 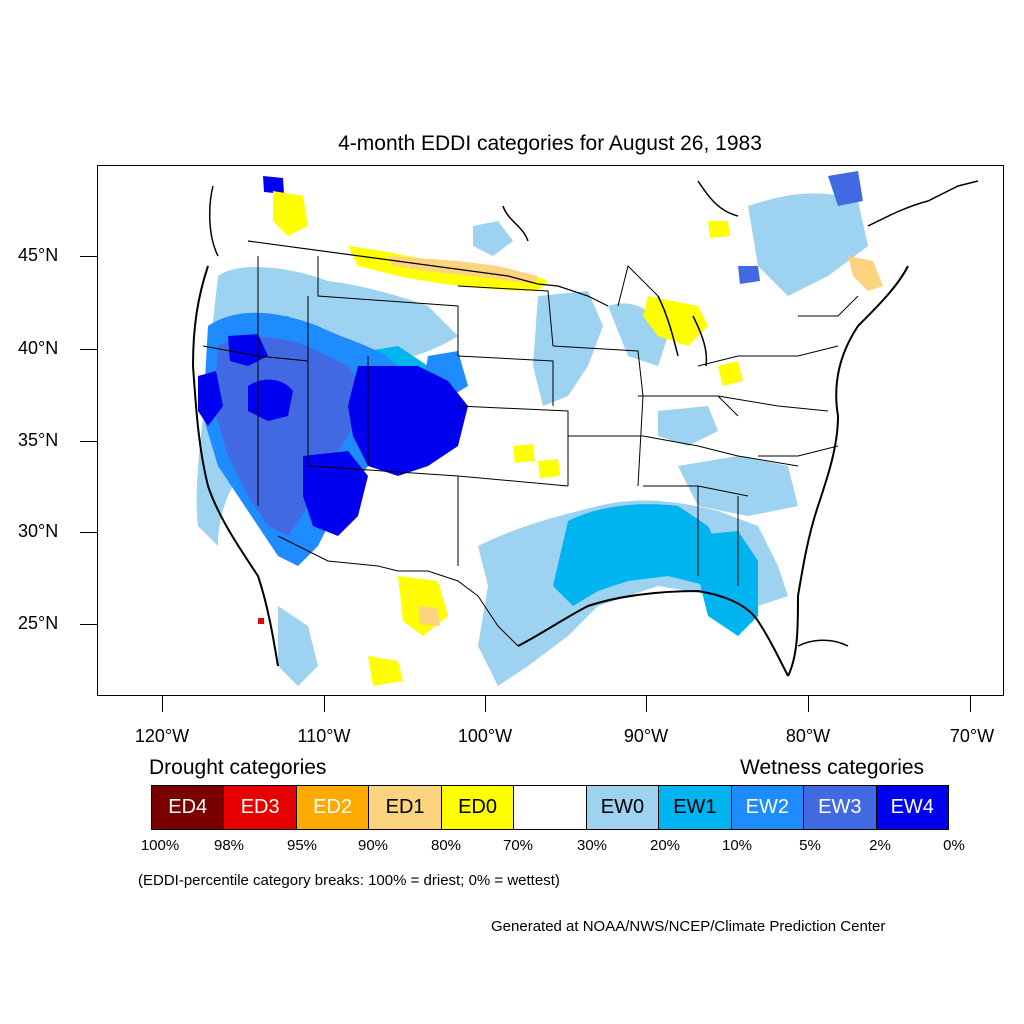 I want to click on legend-ed0: ED0, so click(x=478, y=807).